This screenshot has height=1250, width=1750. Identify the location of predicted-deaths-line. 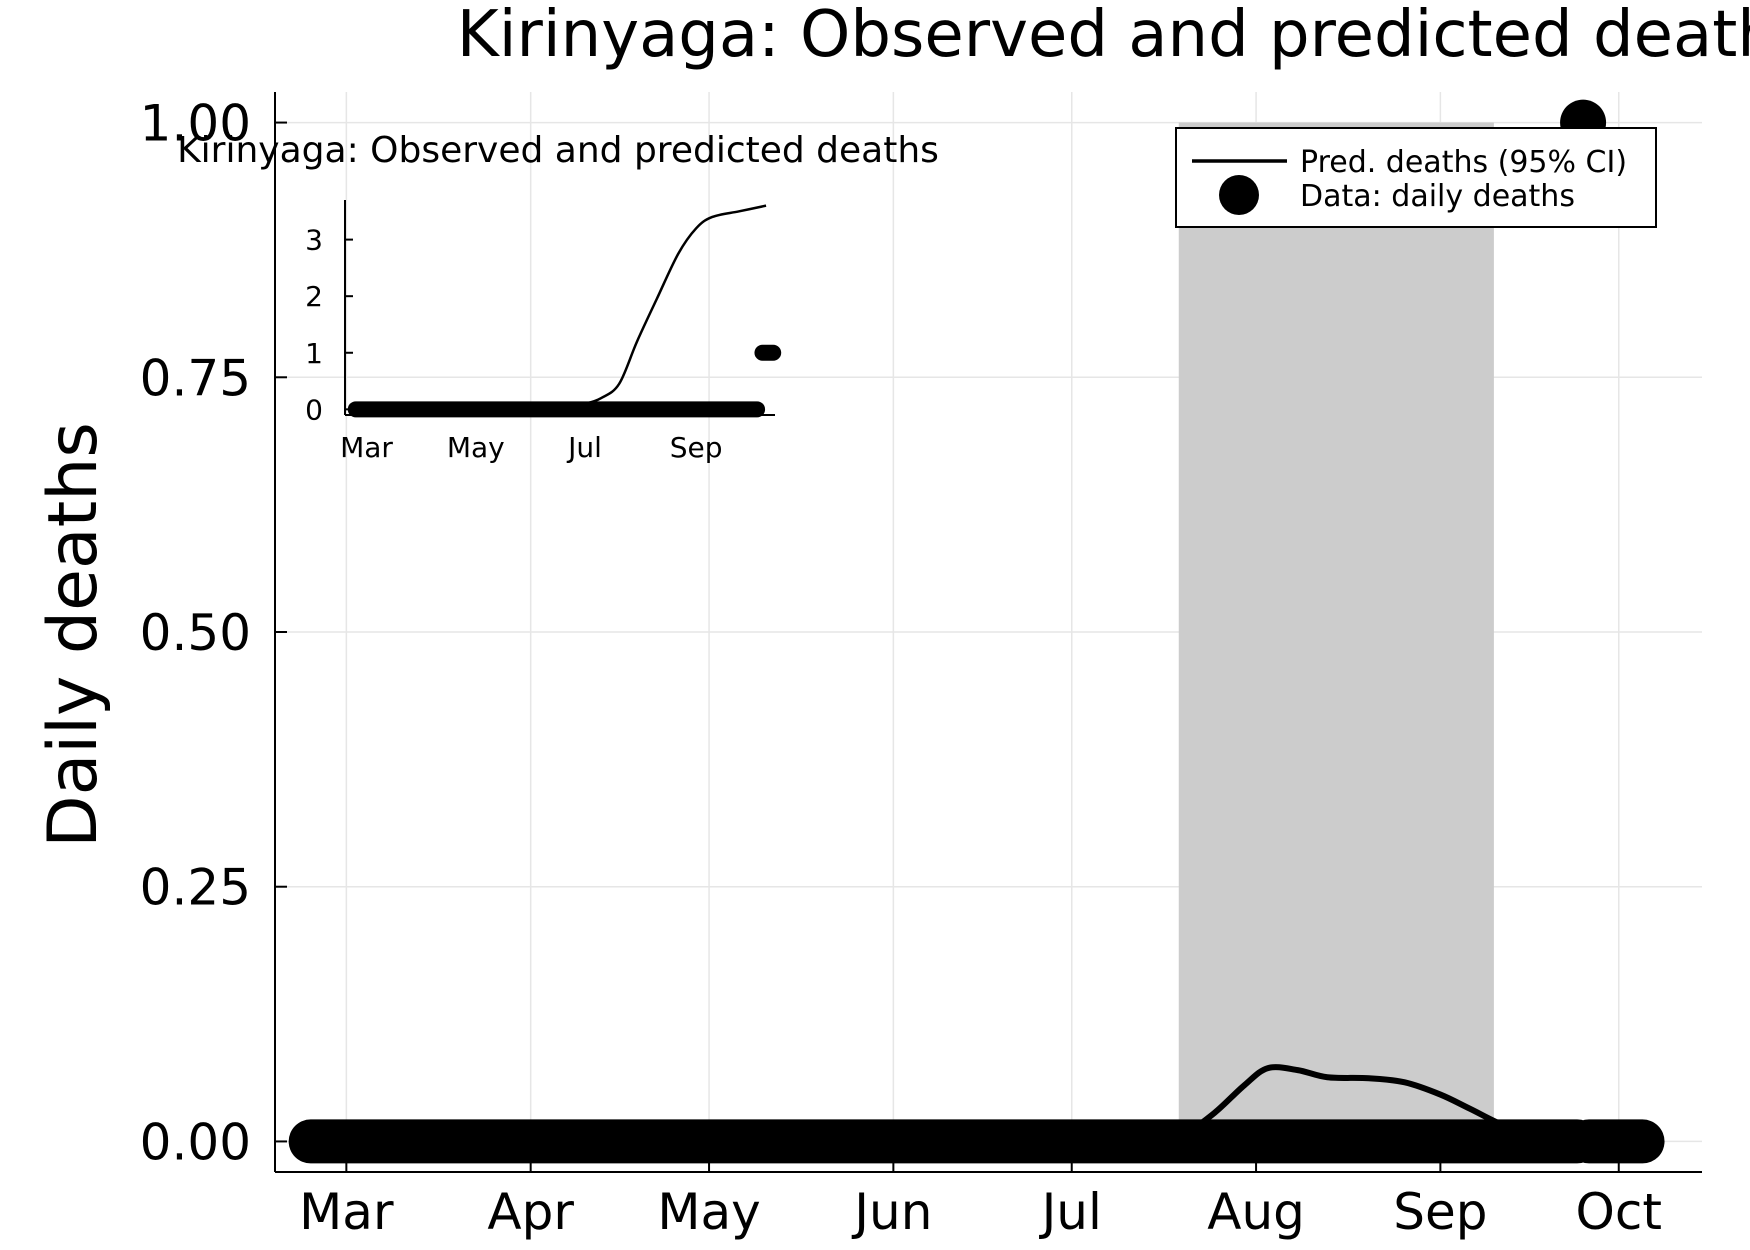
(944, 1104).